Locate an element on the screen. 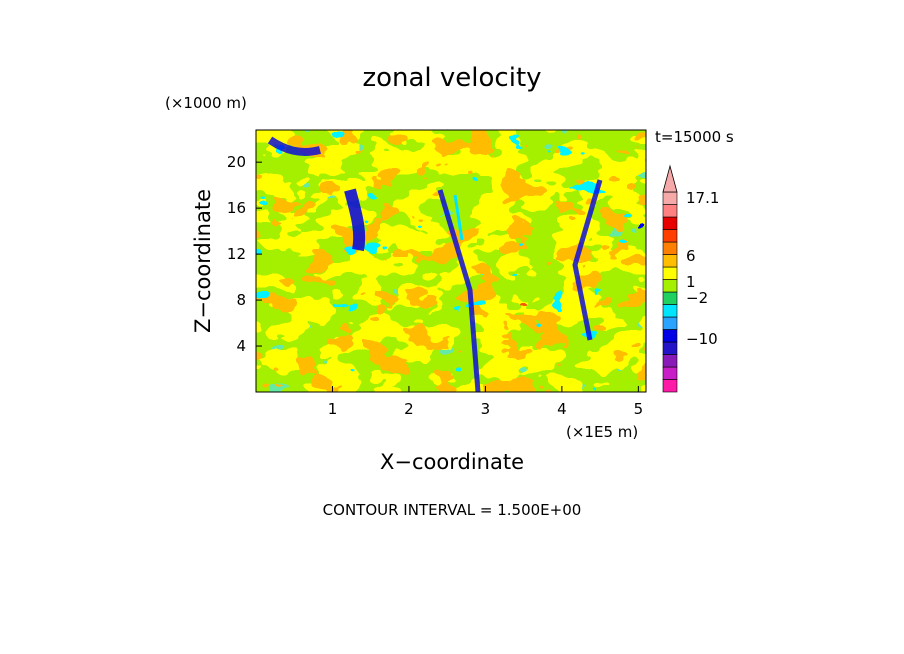  colorbar-label: 1 is located at coordinates (691, 282).